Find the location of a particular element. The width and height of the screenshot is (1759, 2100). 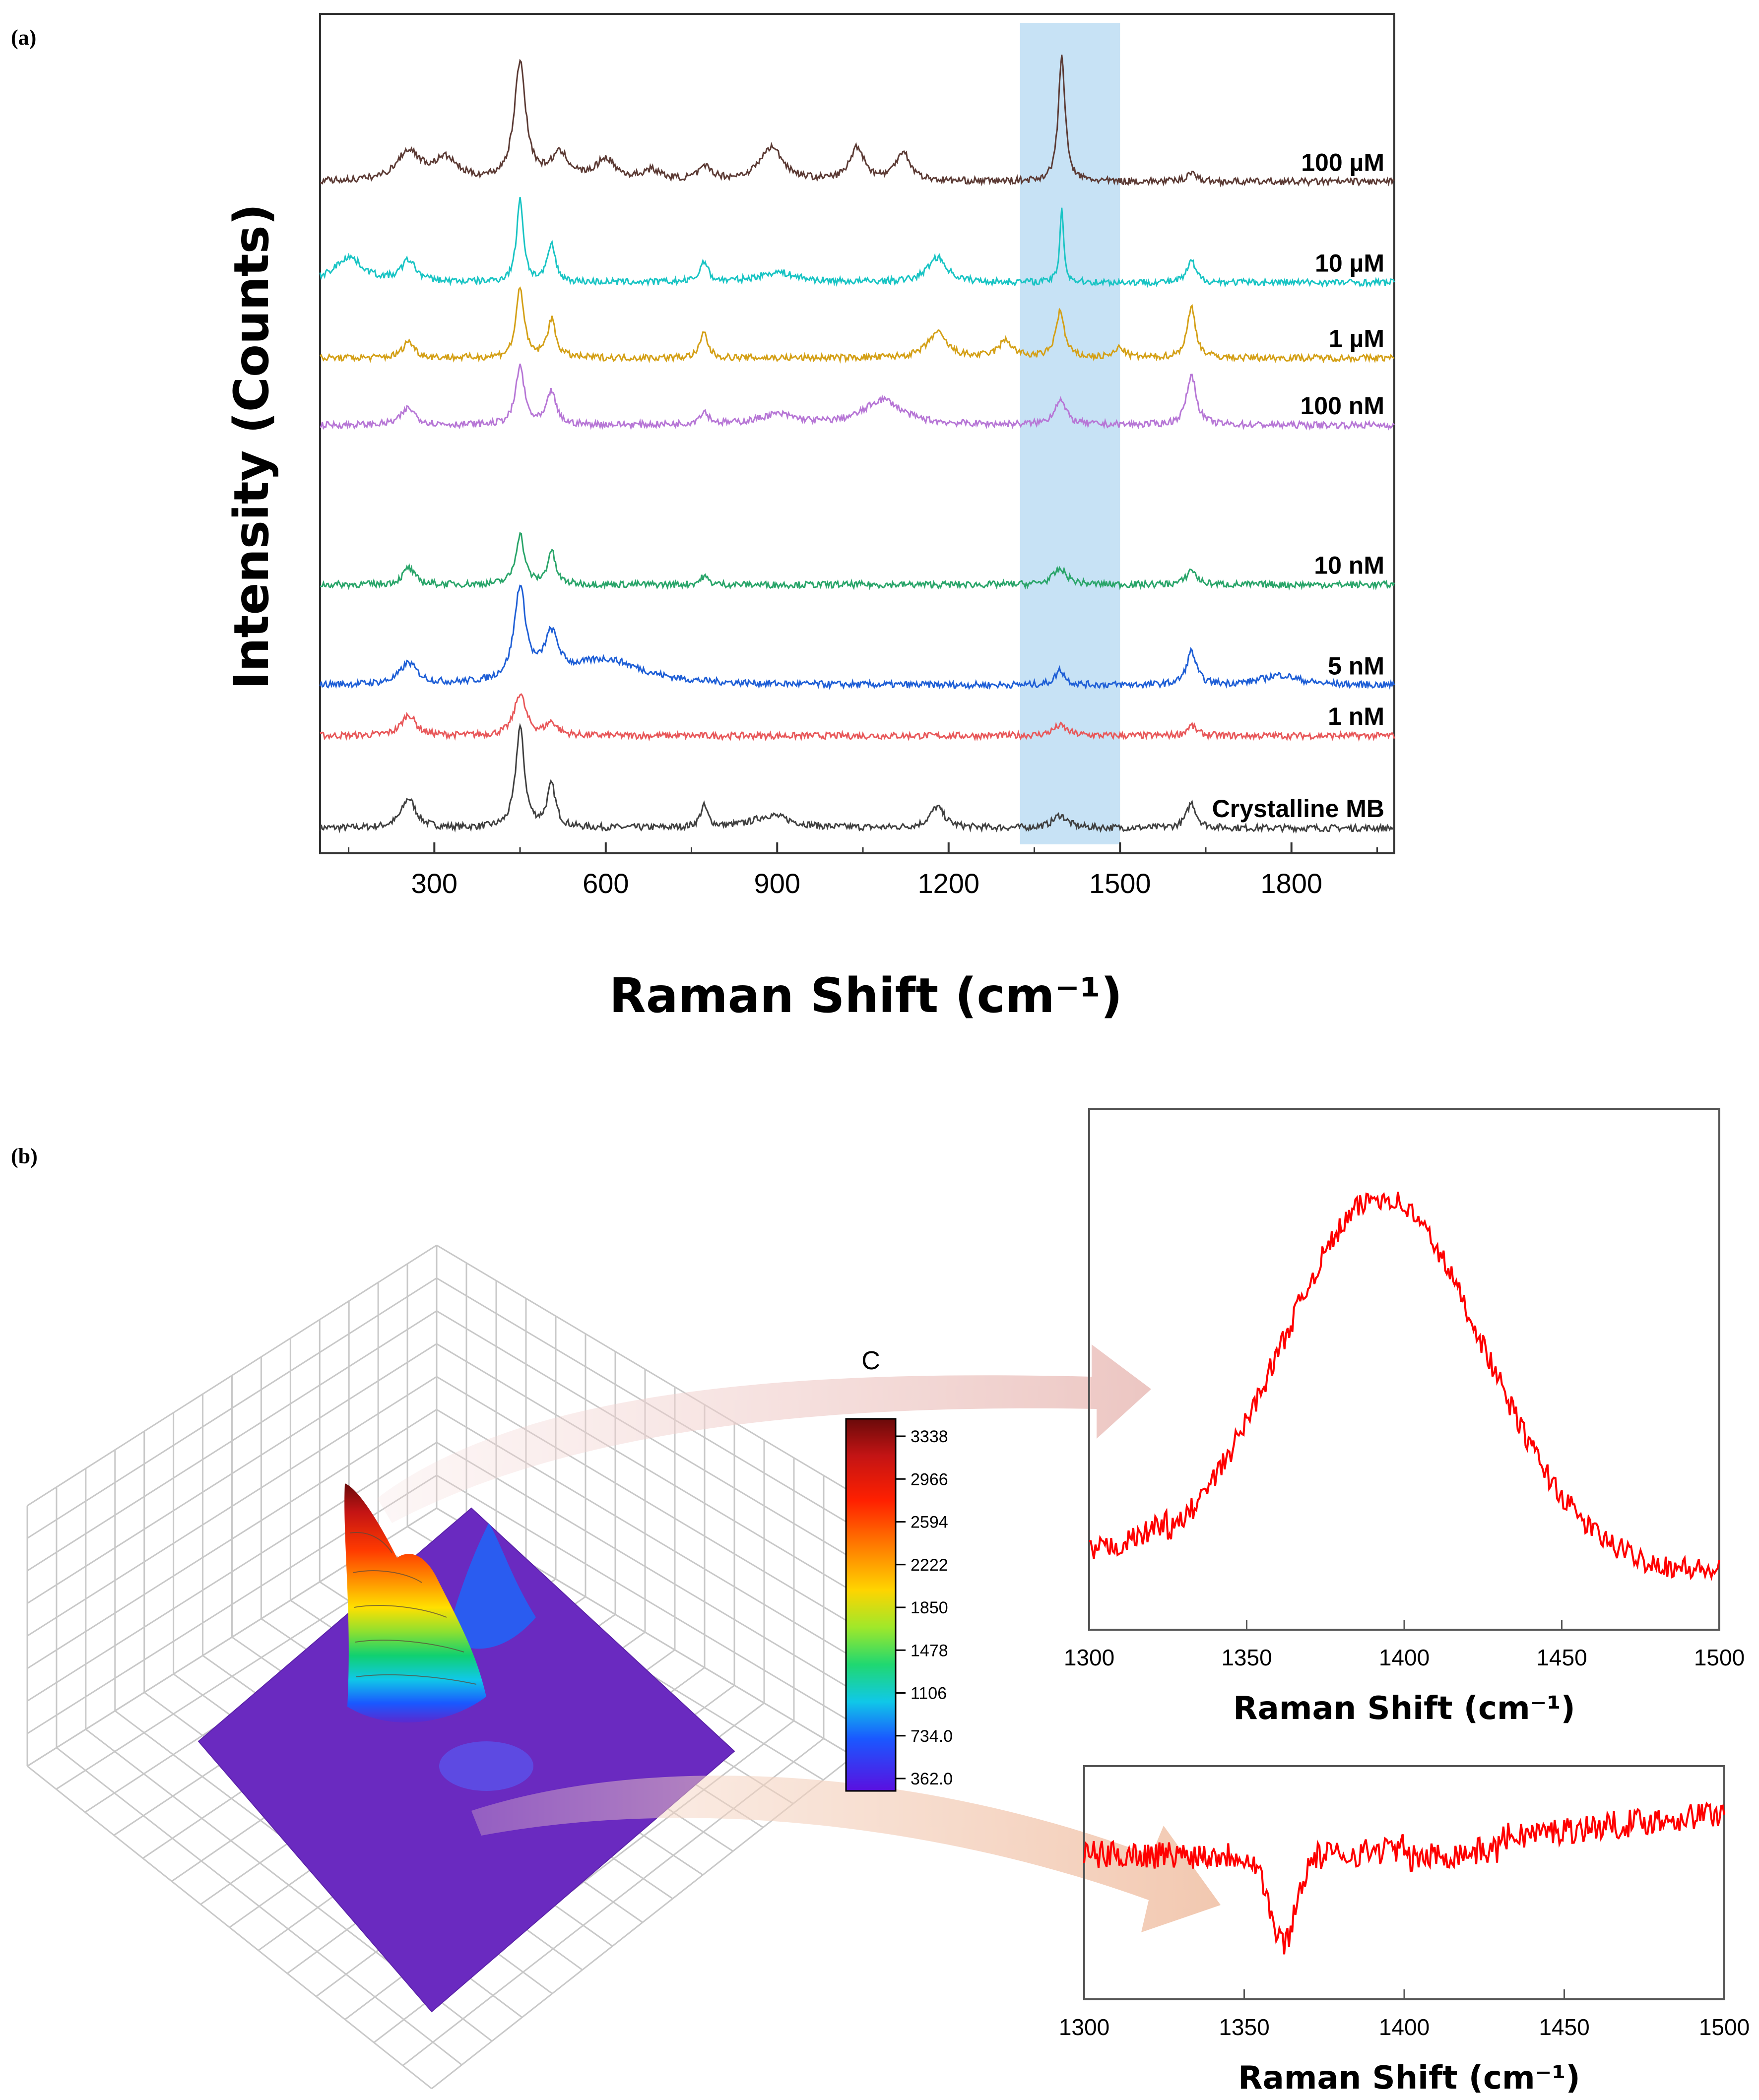

top-inset-trace is located at coordinates (1404, 1386).